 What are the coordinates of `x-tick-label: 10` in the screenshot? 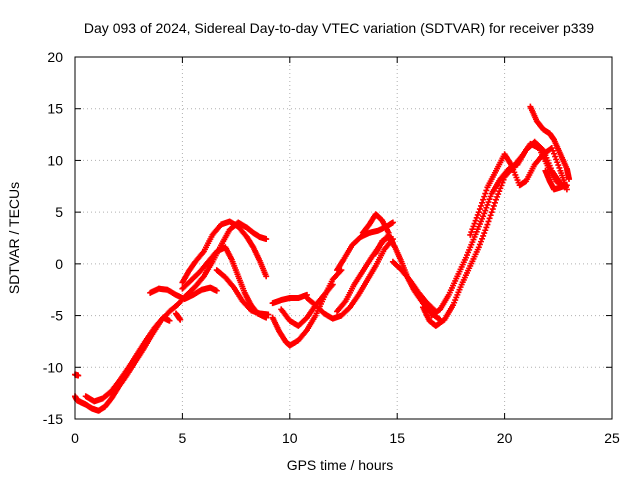 It's located at (290, 438).